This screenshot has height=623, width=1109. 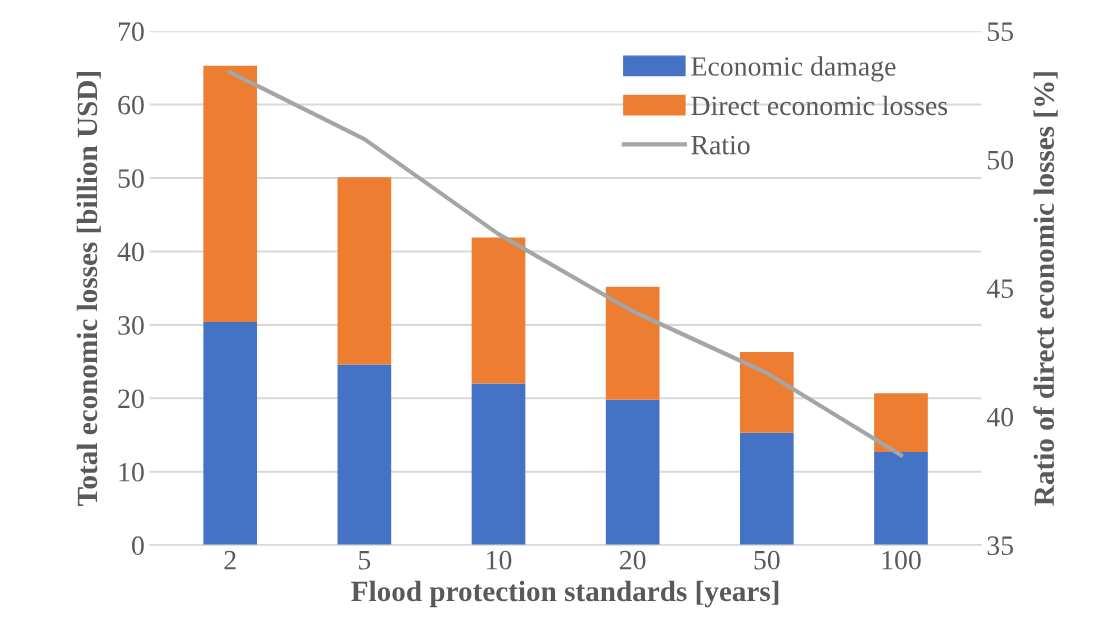 I want to click on y-tick-label: 30, so click(x=131, y=325).